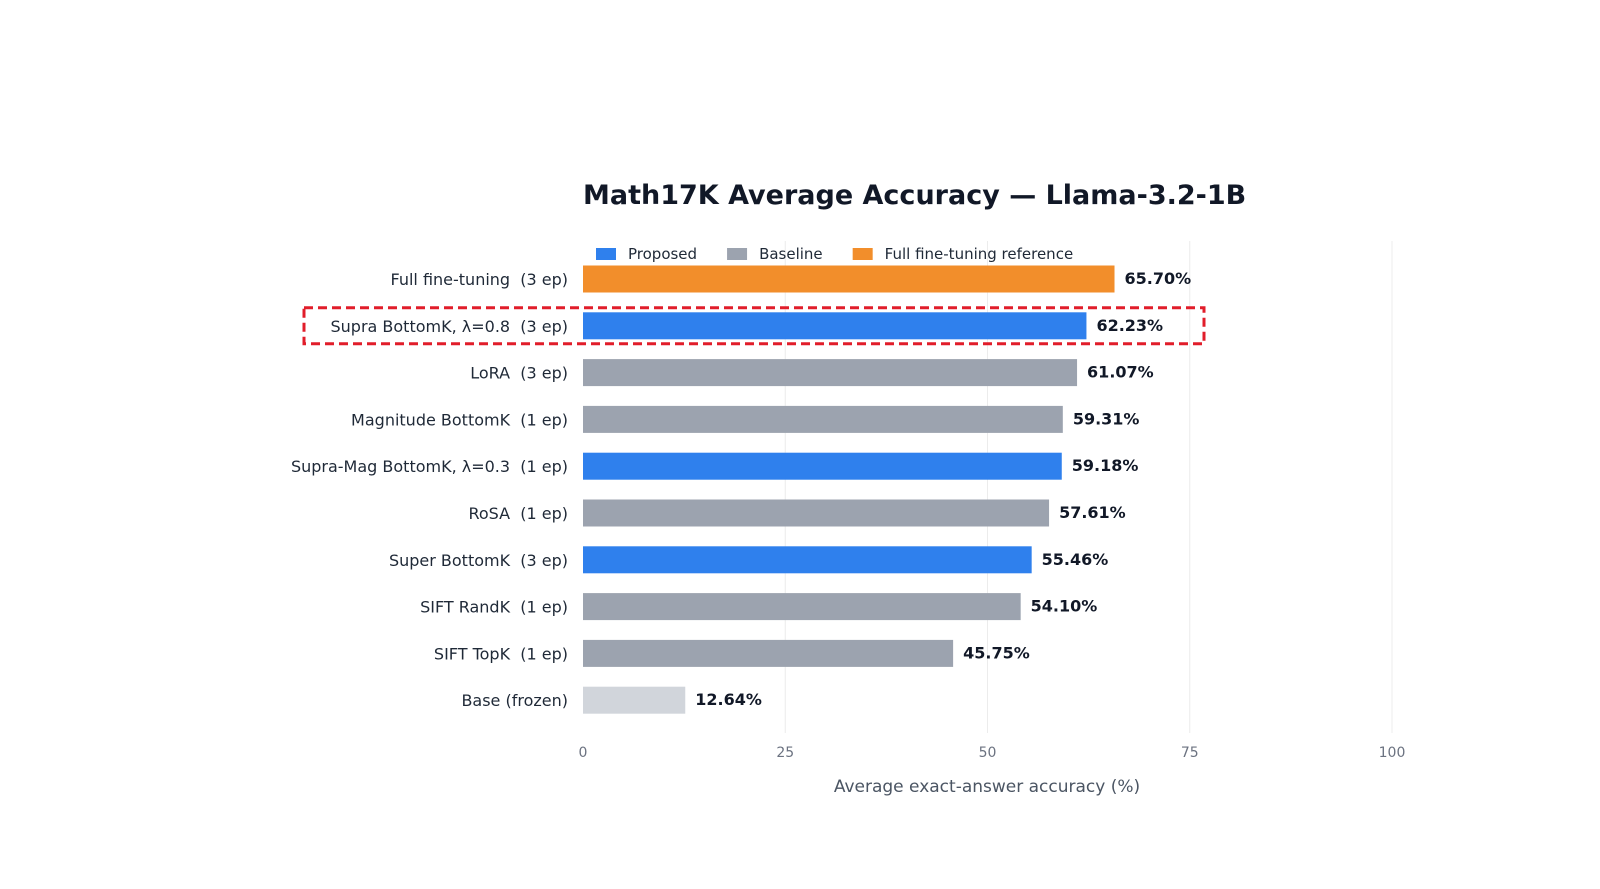 This screenshot has height=889, width=1600. Describe the element at coordinates (449, 326) in the screenshot. I see `category-label-supra-bottomk-0-8-3-ep: Supra BottomK, λ=0.8 (3 ep)` at that location.